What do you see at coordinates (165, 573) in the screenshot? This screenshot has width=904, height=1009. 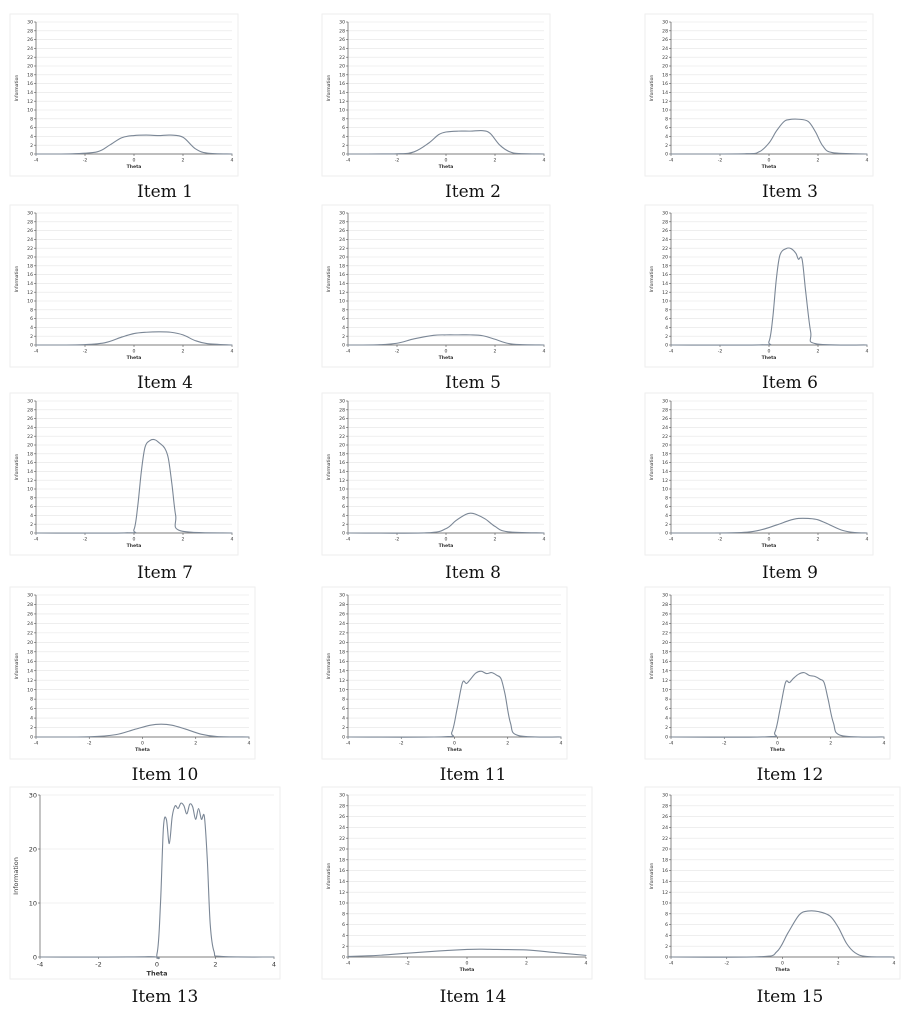 I see `item-caption: Item 7` at bounding box center [165, 573].